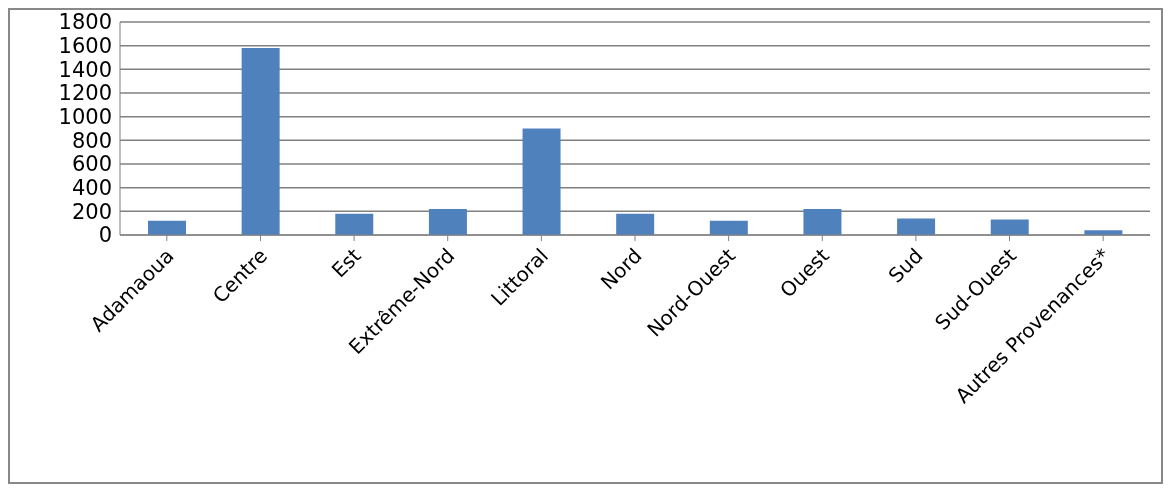 The width and height of the screenshot is (1173, 492). What do you see at coordinates (85, 93) in the screenshot?
I see `y-tick-label: 1200` at bounding box center [85, 93].